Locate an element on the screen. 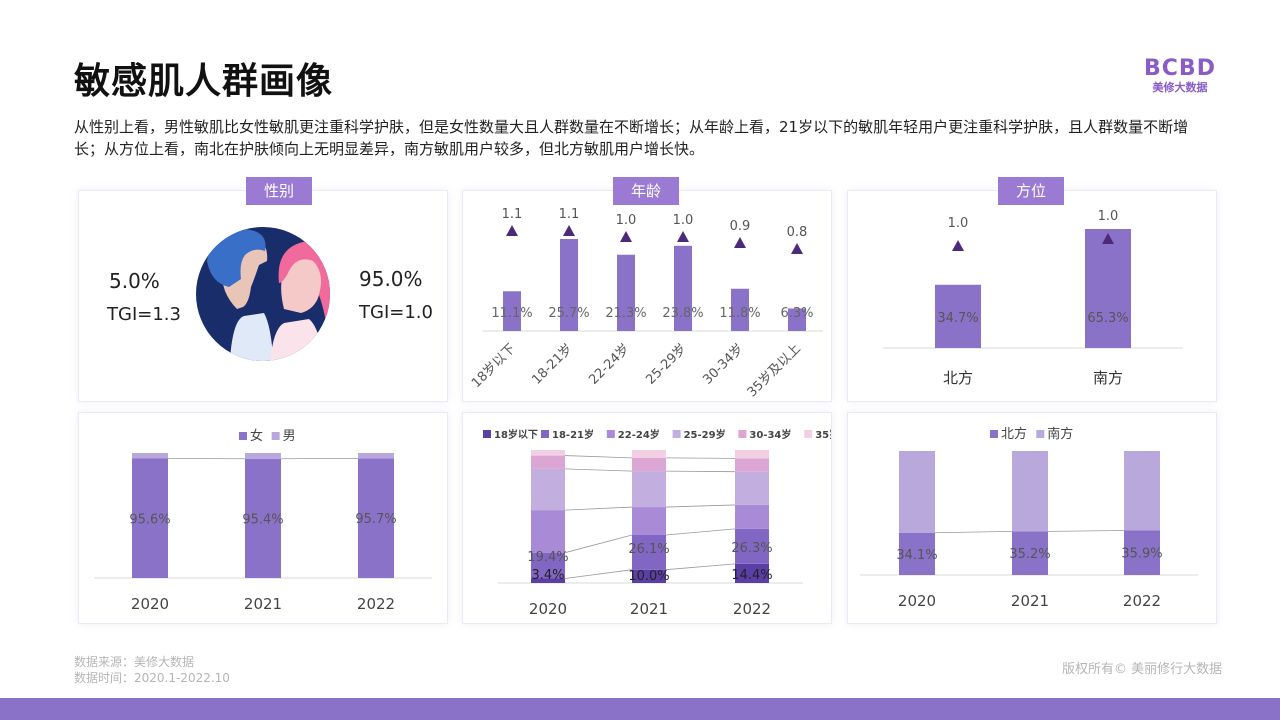 The width and height of the screenshot is (1280, 720). bar-value-label: 21.3% is located at coordinates (625, 313).